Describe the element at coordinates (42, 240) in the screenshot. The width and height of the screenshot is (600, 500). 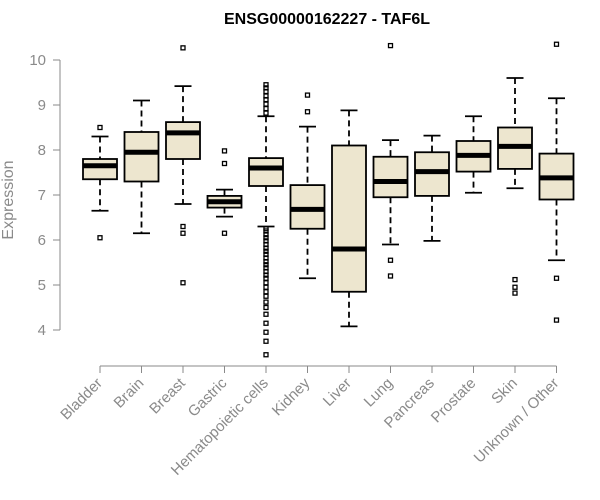
I see `y-tick-label: 6` at that location.